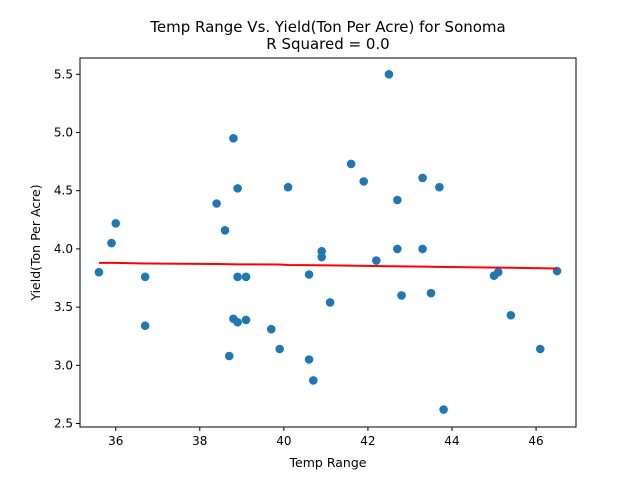 Image resolution: width=640 pixels, height=480 pixels. I want to click on x-tick-label: 40, so click(283, 441).